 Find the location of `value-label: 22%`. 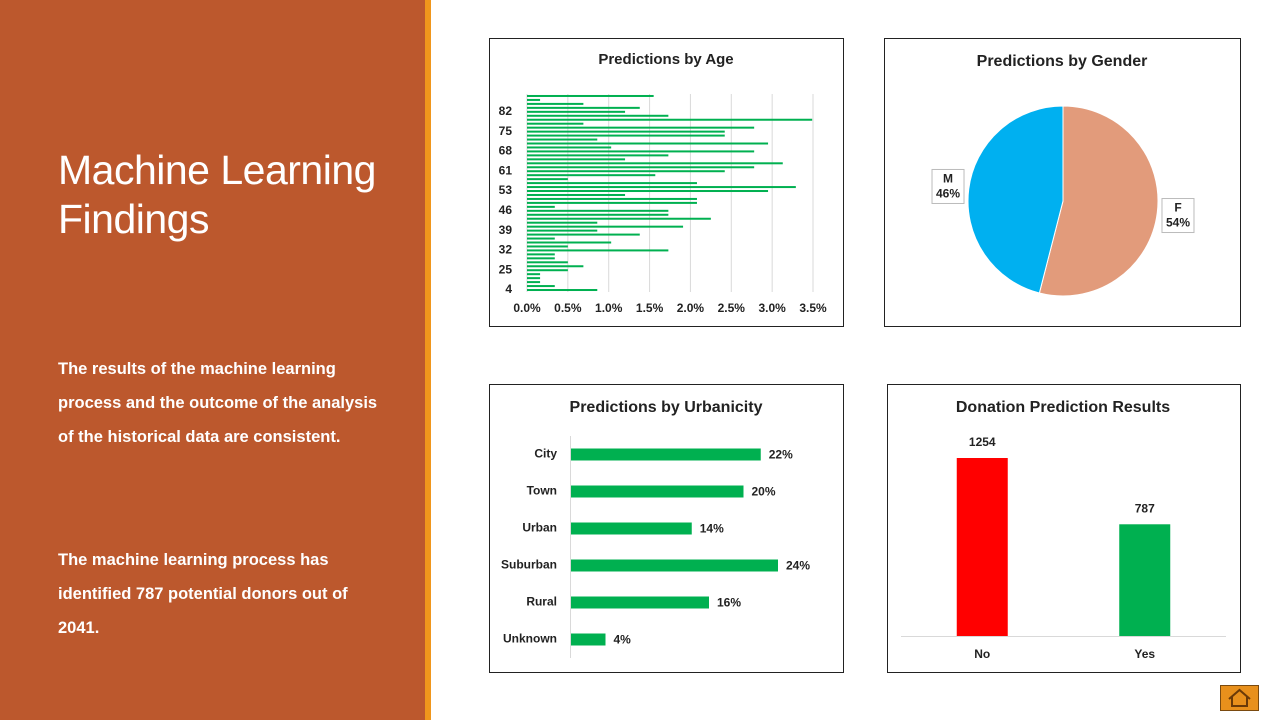

value-label: 22% is located at coordinates (781, 455).